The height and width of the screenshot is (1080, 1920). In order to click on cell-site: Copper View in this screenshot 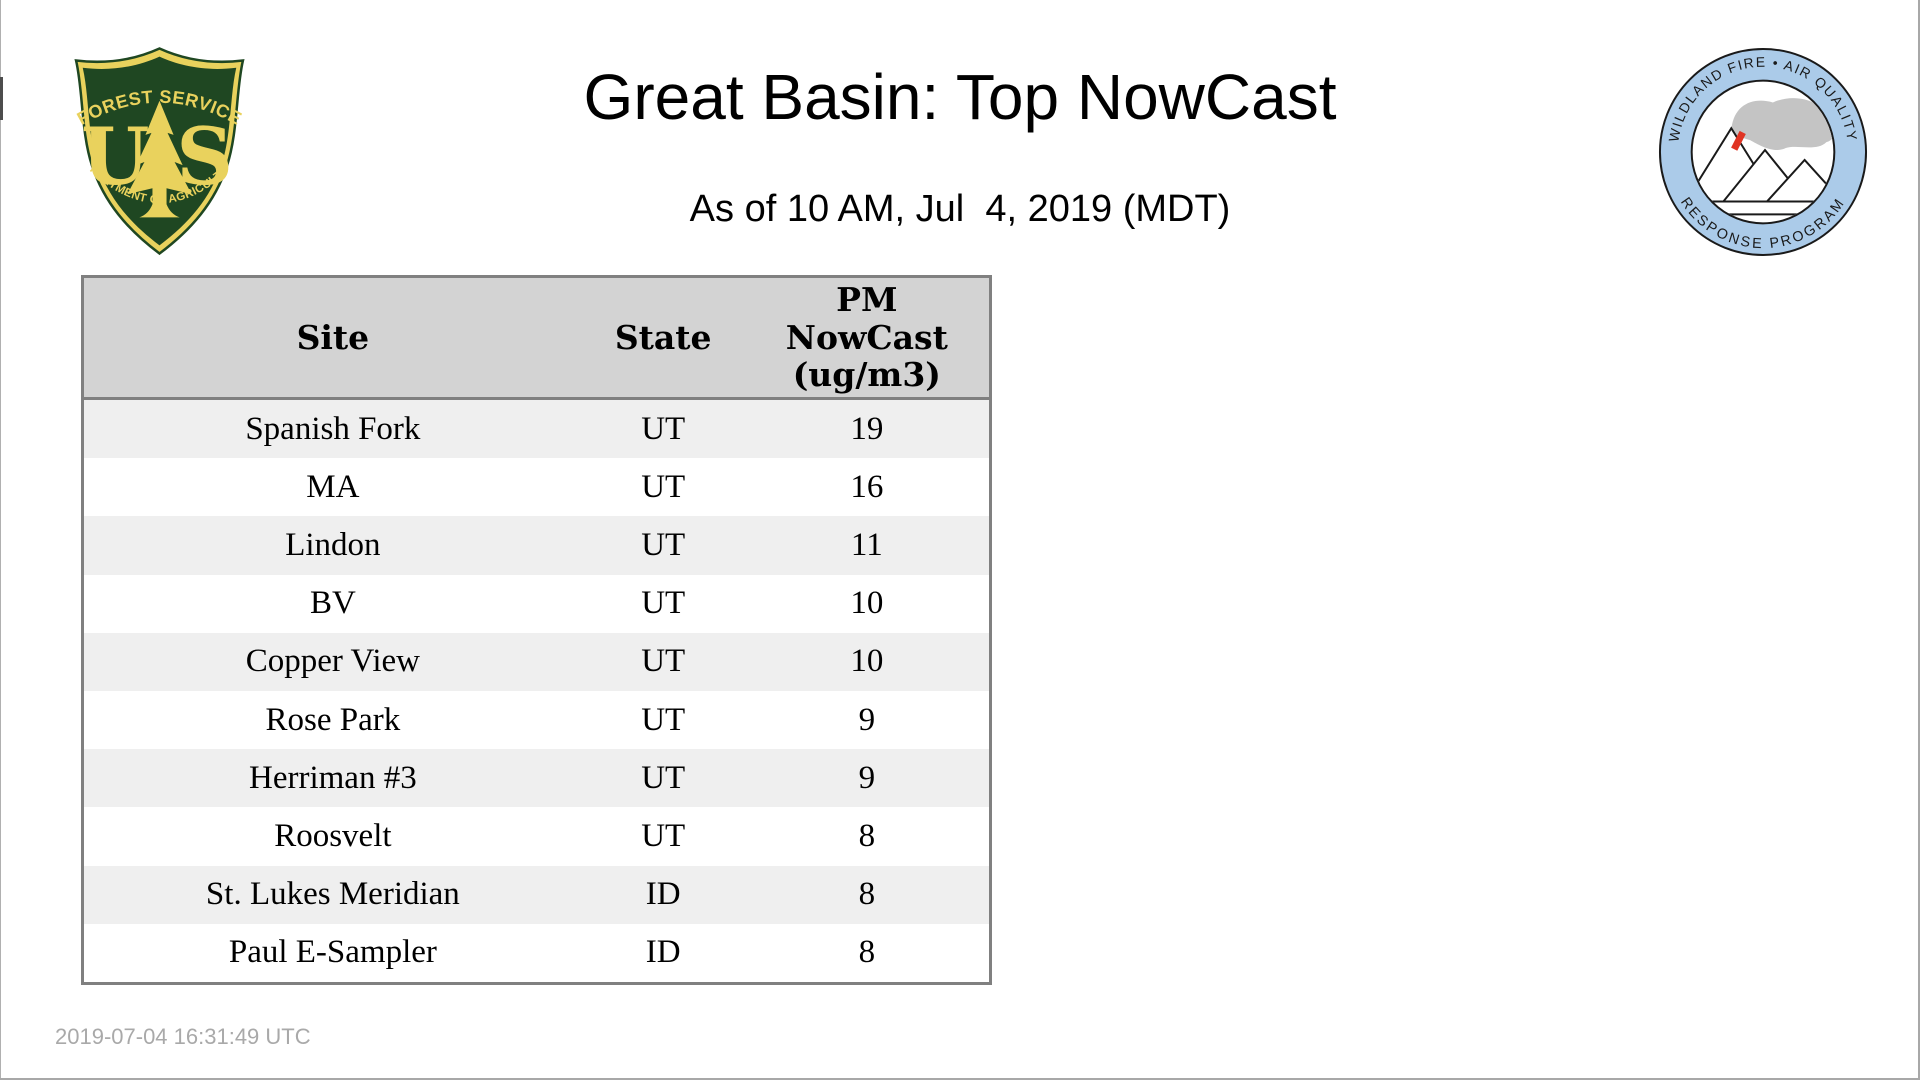, I will do `click(333, 661)`.